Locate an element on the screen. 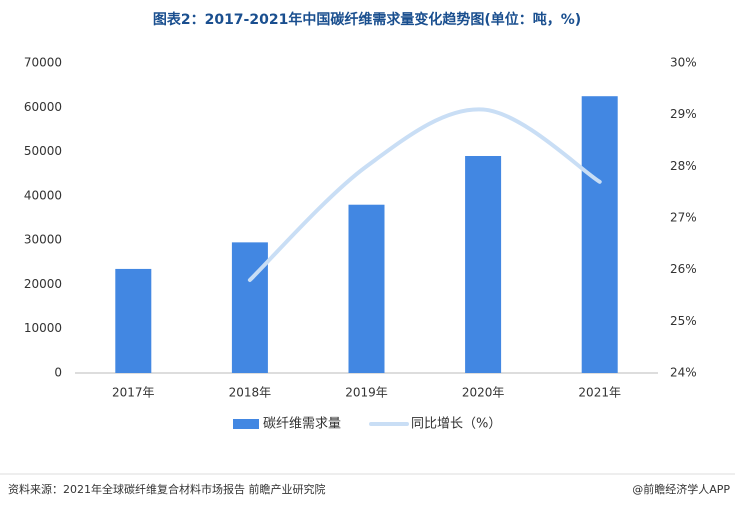 The height and width of the screenshot is (510, 735). source: 资料来源：2021年全球碳纤维复合材料市场报告 前瞻产业研究院 is located at coordinates (167, 489).